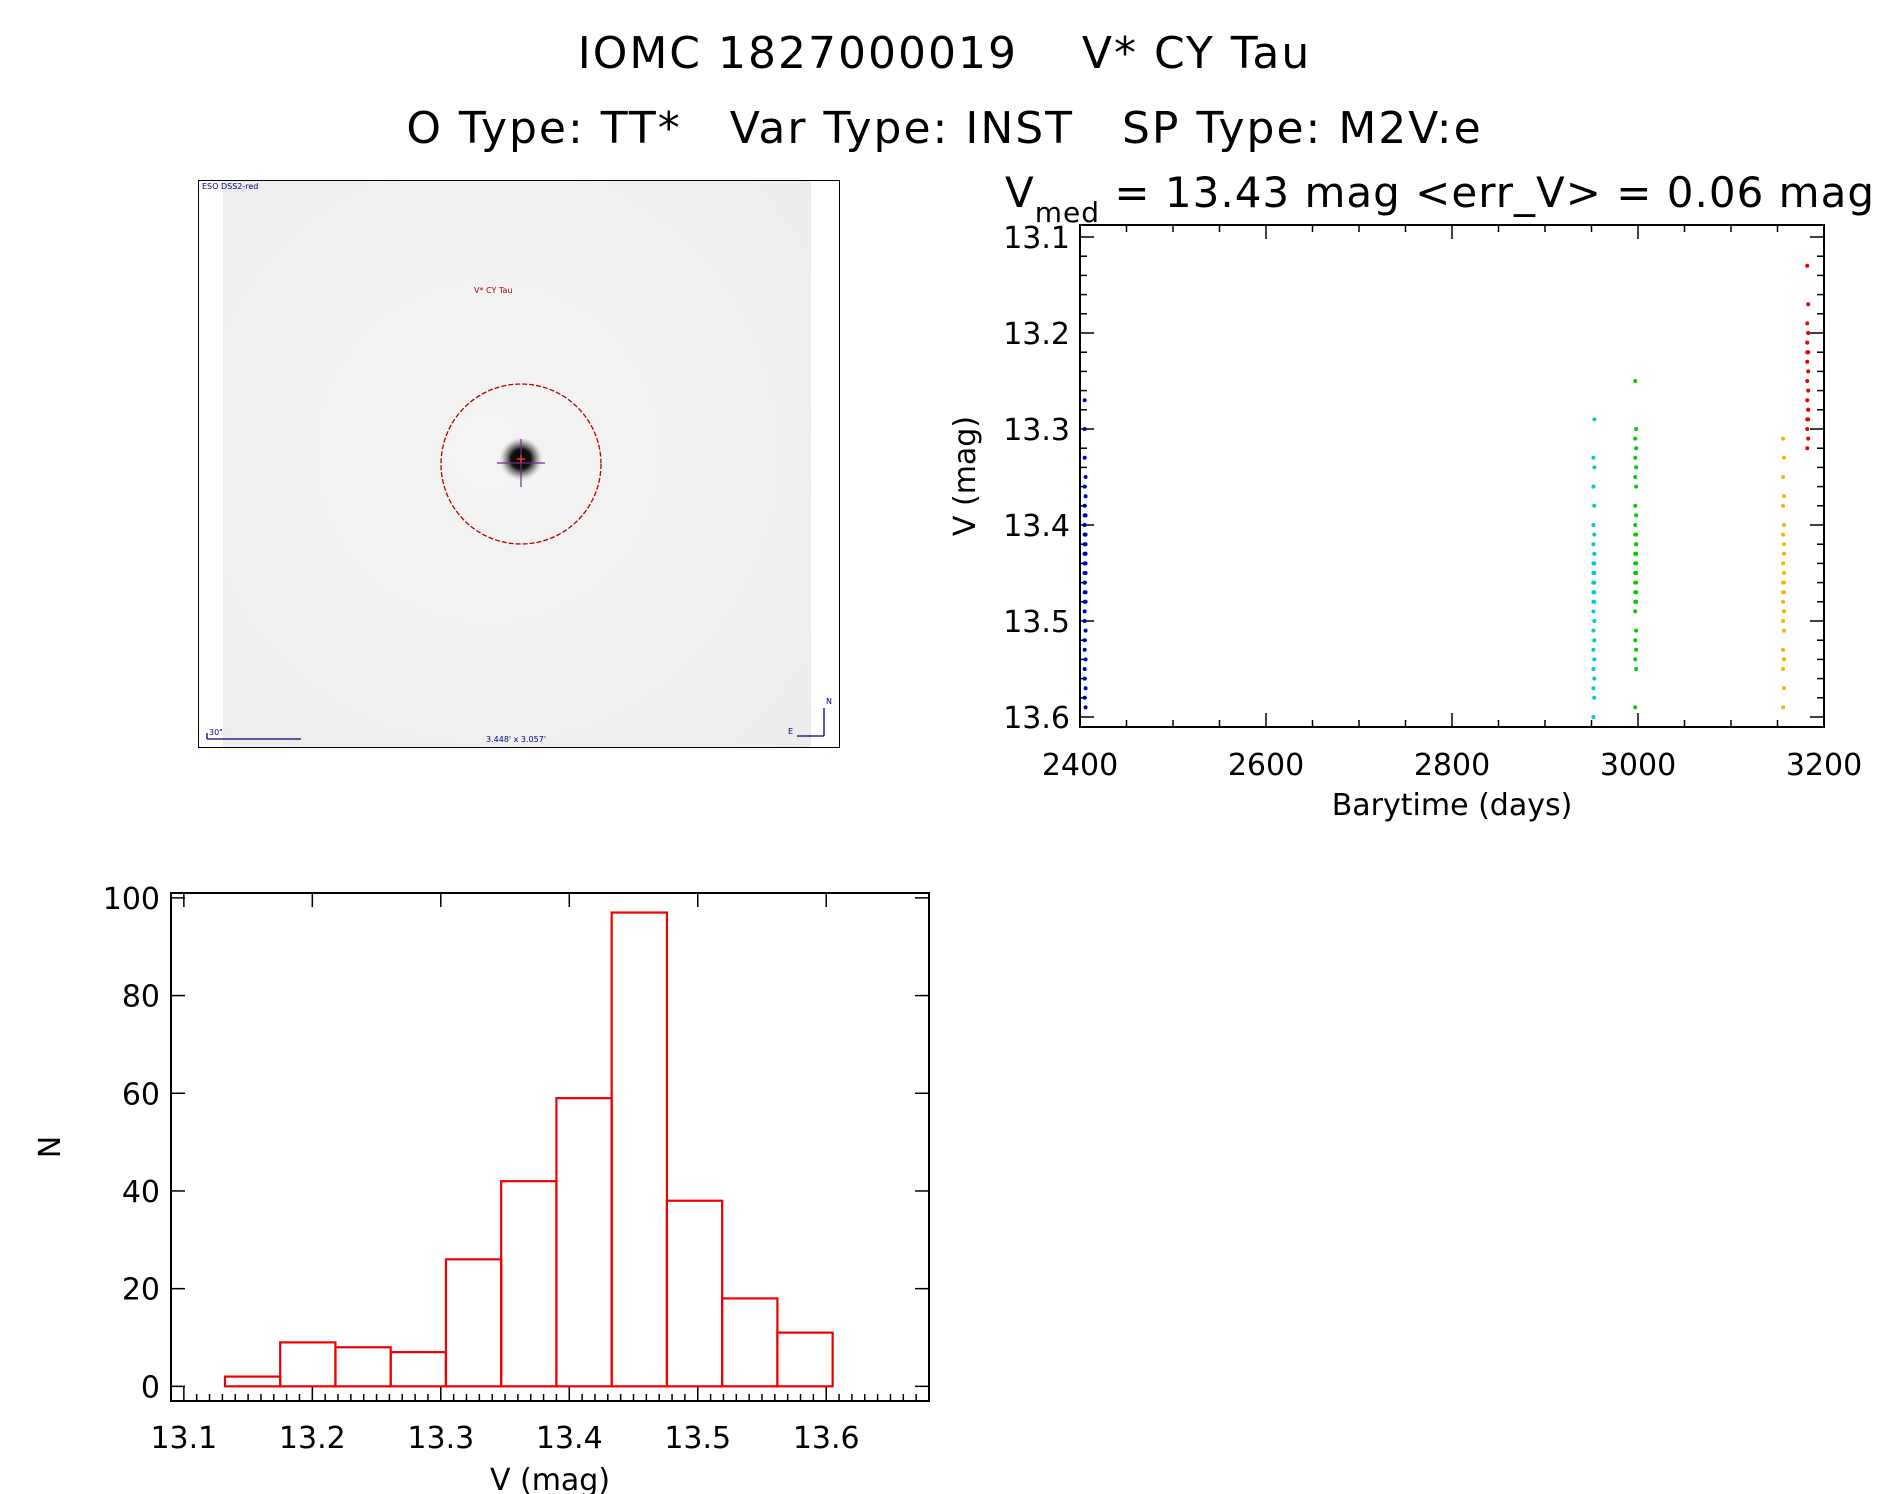 Image resolution: width=1889 pixels, height=1494 pixels. What do you see at coordinates (519, 563) in the screenshot?
I see `finder-overlay: 30" 3.448' x 3.057' N E` at bounding box center [519, 563].